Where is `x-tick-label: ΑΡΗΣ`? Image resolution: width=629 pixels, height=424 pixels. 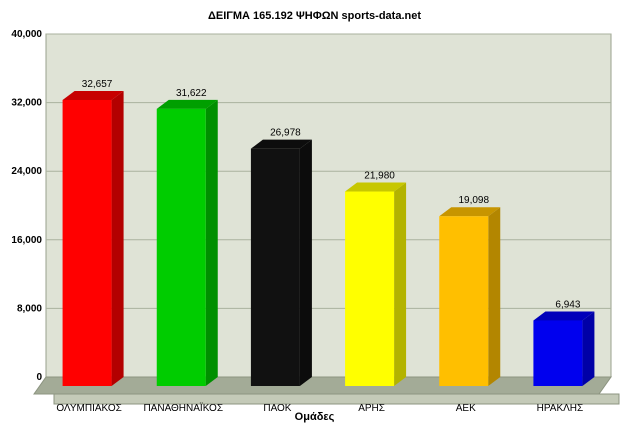 x-tick-label: ΑΡΗΣ is located at coordinates (371, 408).